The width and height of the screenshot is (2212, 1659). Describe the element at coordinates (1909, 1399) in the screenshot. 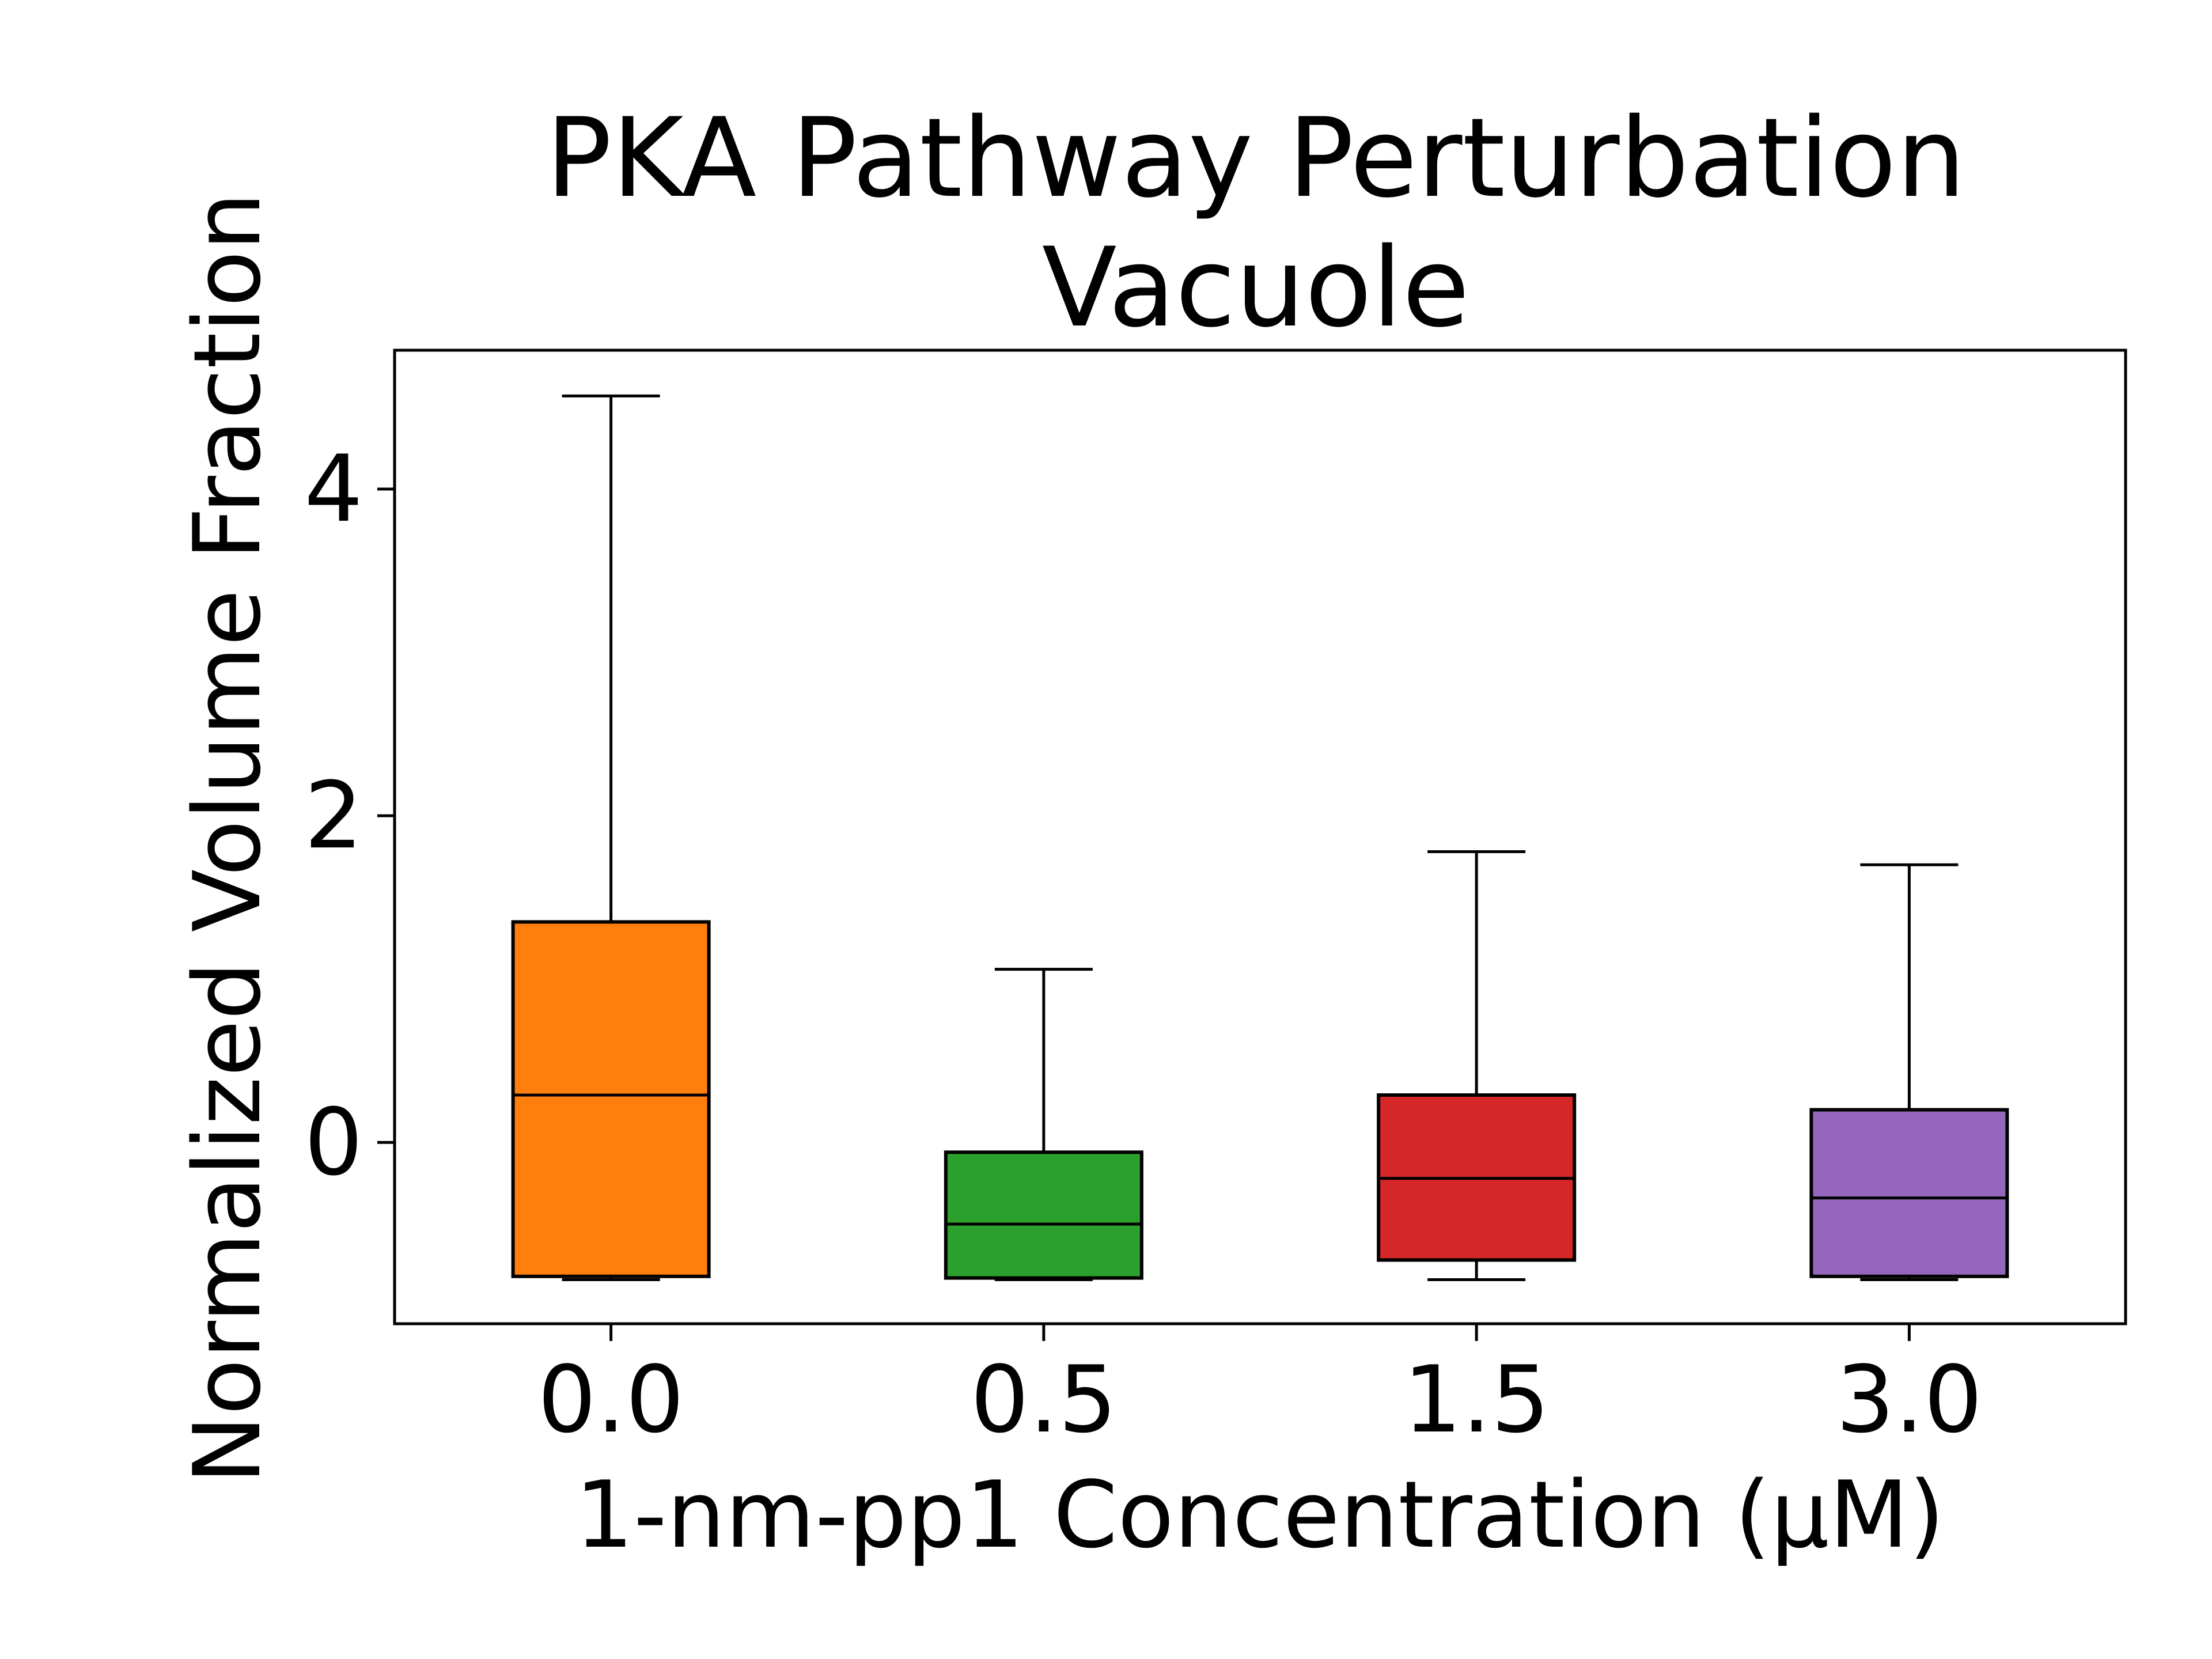

I see `x-tick-label: 3.0` at that location.